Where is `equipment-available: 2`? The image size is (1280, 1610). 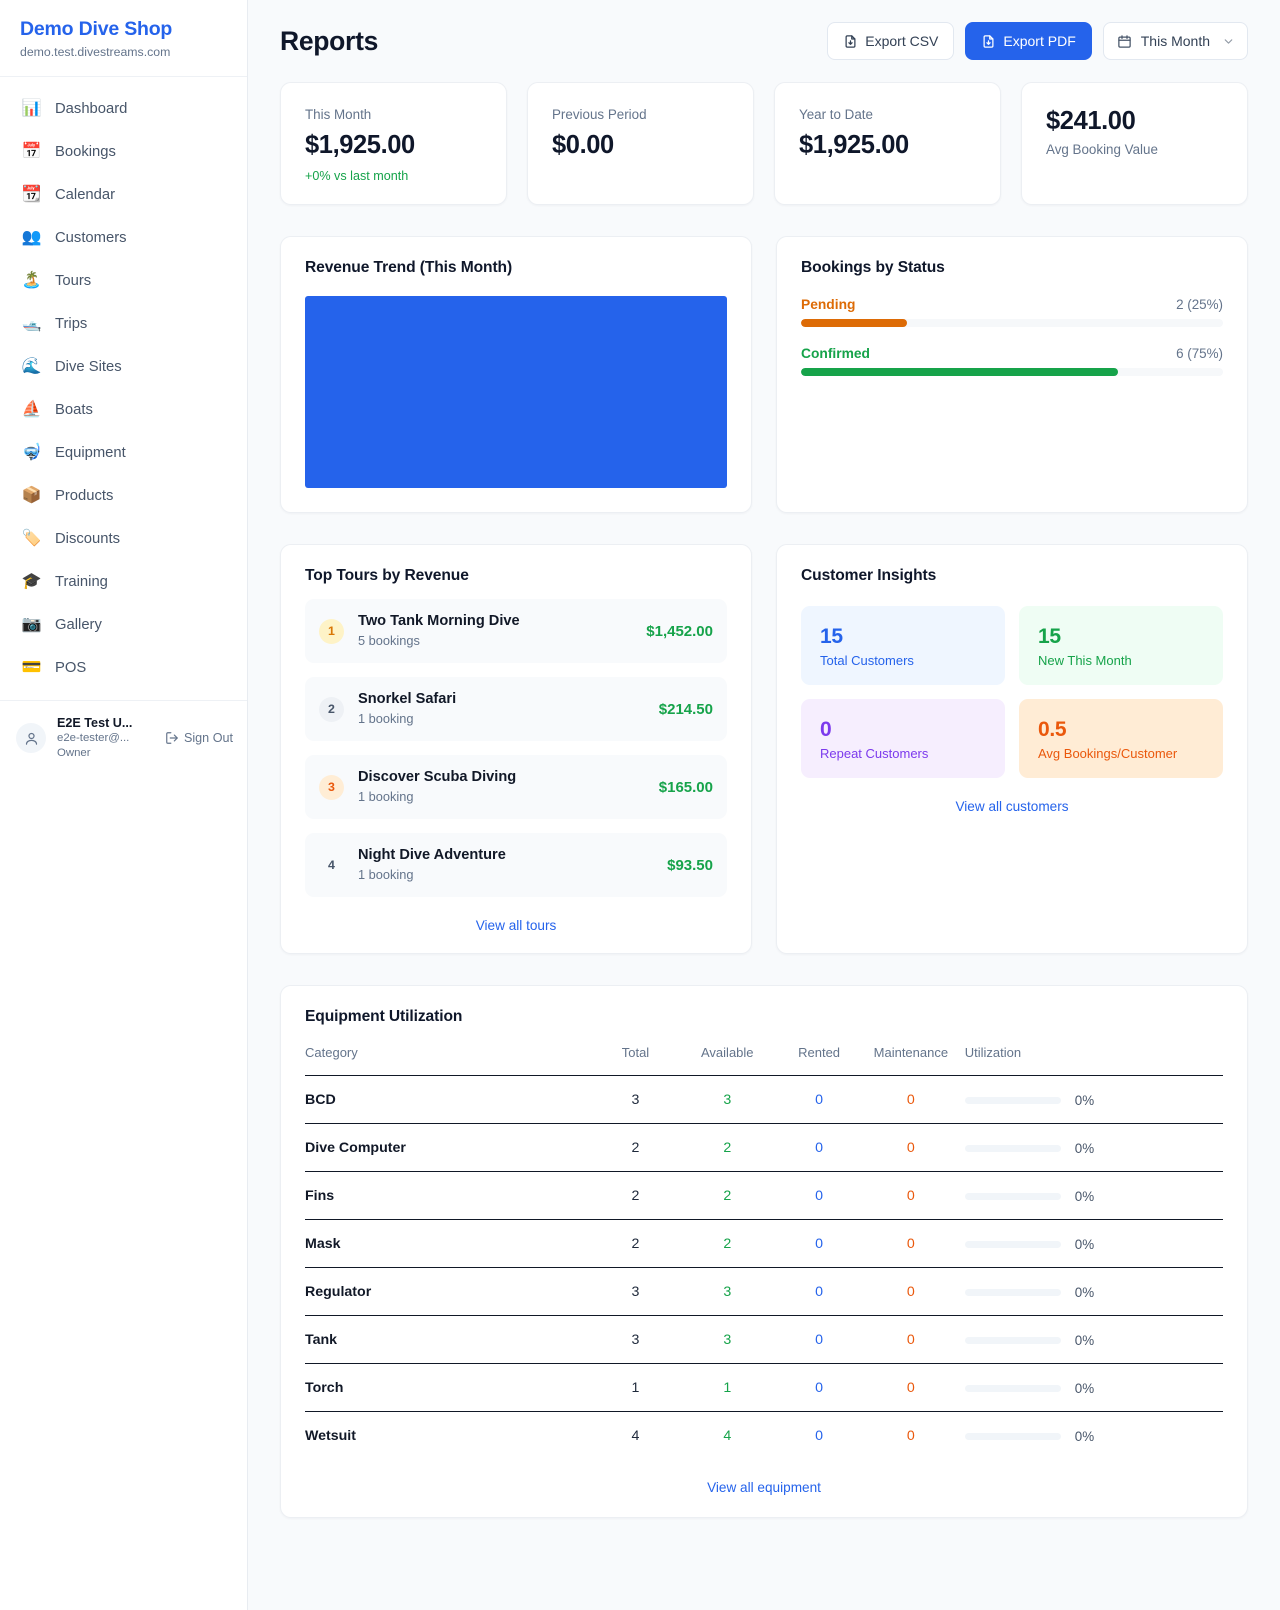 equipment-available: 2 is located at coordinates (727, 1195).